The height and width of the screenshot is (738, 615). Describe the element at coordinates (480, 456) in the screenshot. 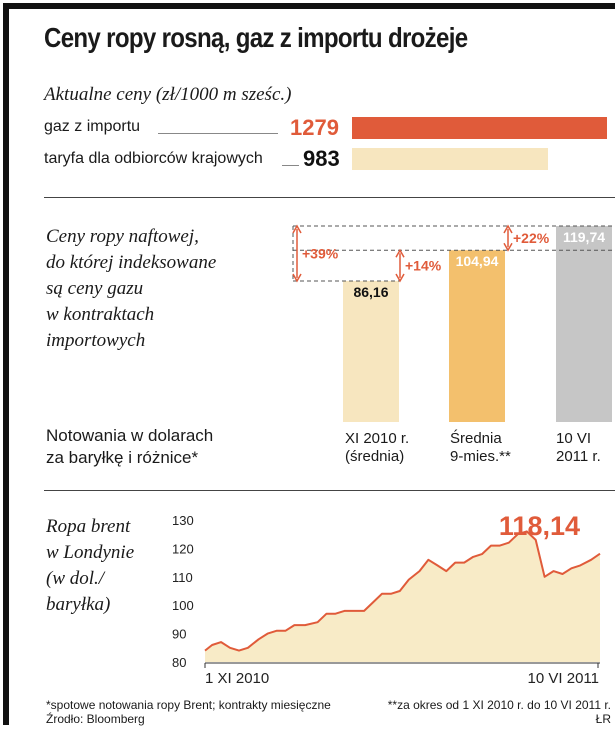

I see `bar-label-line: 9-mies.**` at that location.